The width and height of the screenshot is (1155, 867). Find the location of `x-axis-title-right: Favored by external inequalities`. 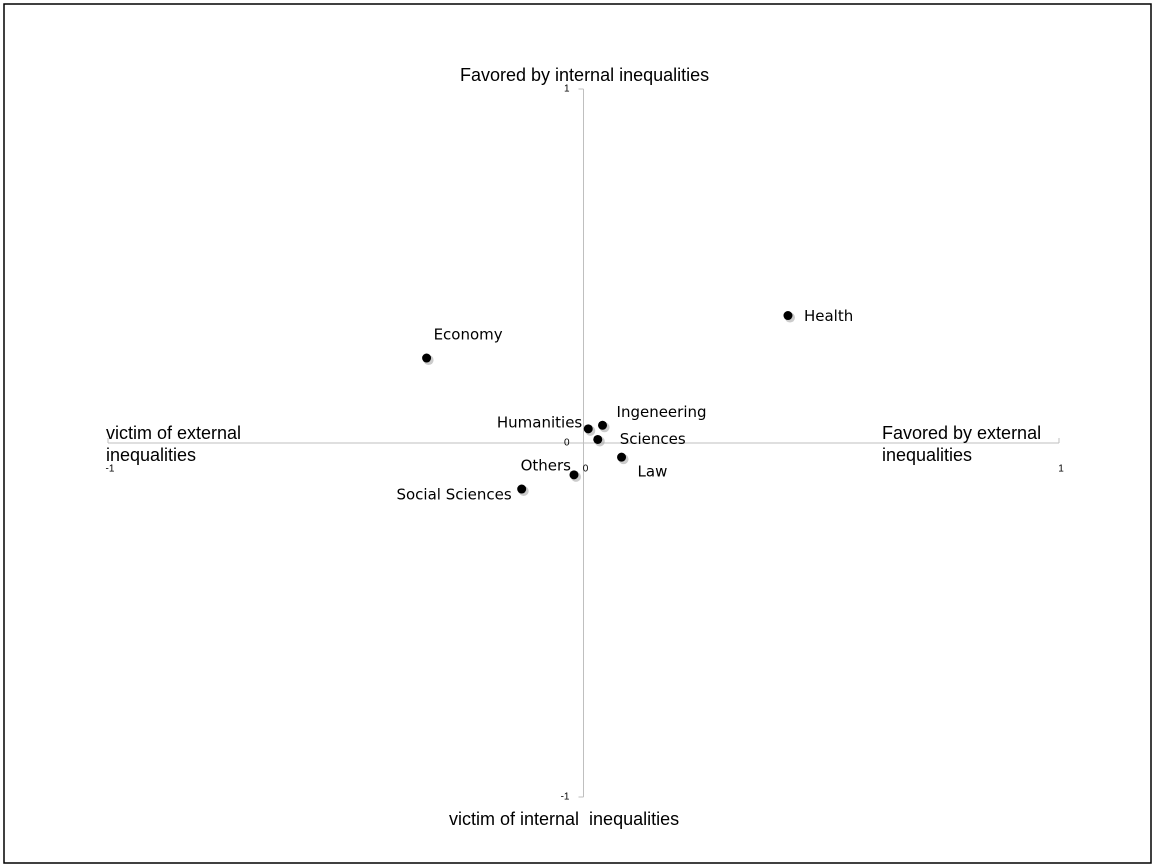

x-axis-title-right: Favored by external inequalities is located at coordinates (962, 444).